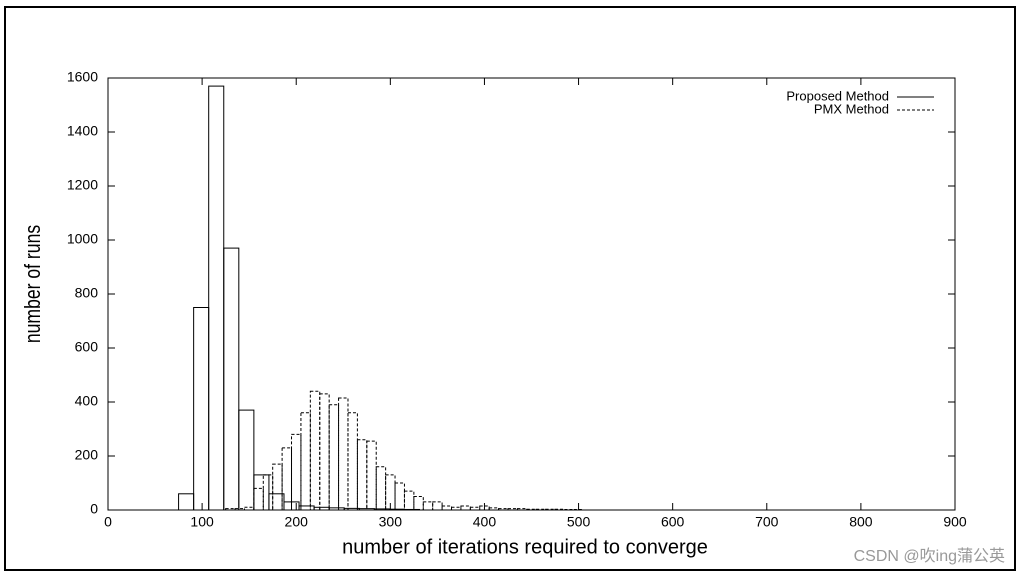 The height and width of the screenshot is (578, 1021). Describe the element at coordinates (33, 284) in the screenshot. I see `y-axis-label: number of runs` at that location.